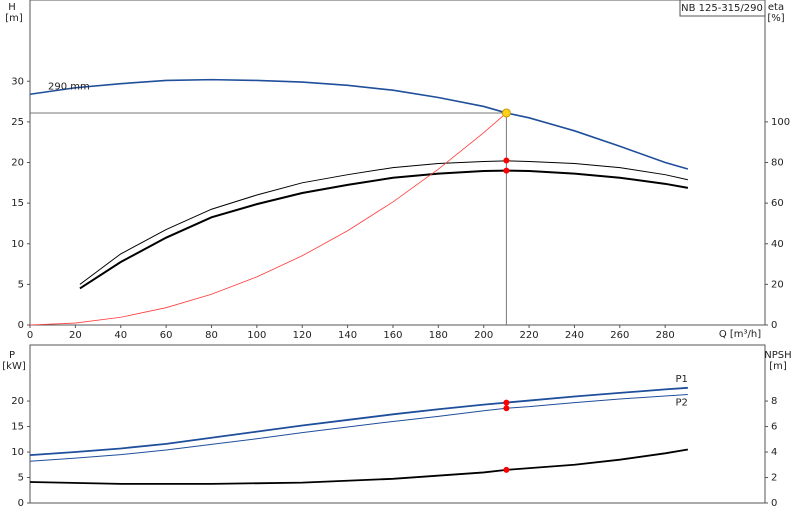 This screenshot has height=520, width=800. What do you see at coordinates (777, 203) in the screenshot?
I see `y2-tick-label: 60` at bounding box center [777, 203].